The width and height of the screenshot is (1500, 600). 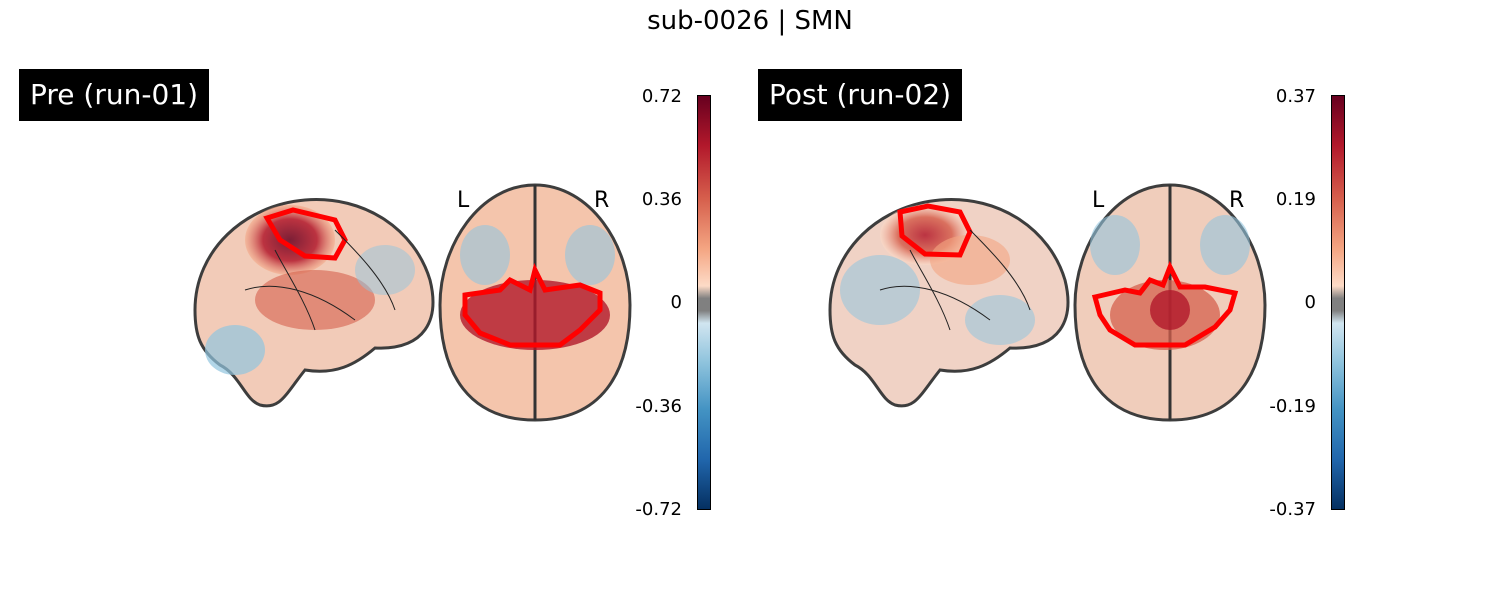 What do you see at coordinates (1295, 96) in the screenshot?
I see `post-colorbar-tick-max: 0.37` at bounding box center [1295, 96].